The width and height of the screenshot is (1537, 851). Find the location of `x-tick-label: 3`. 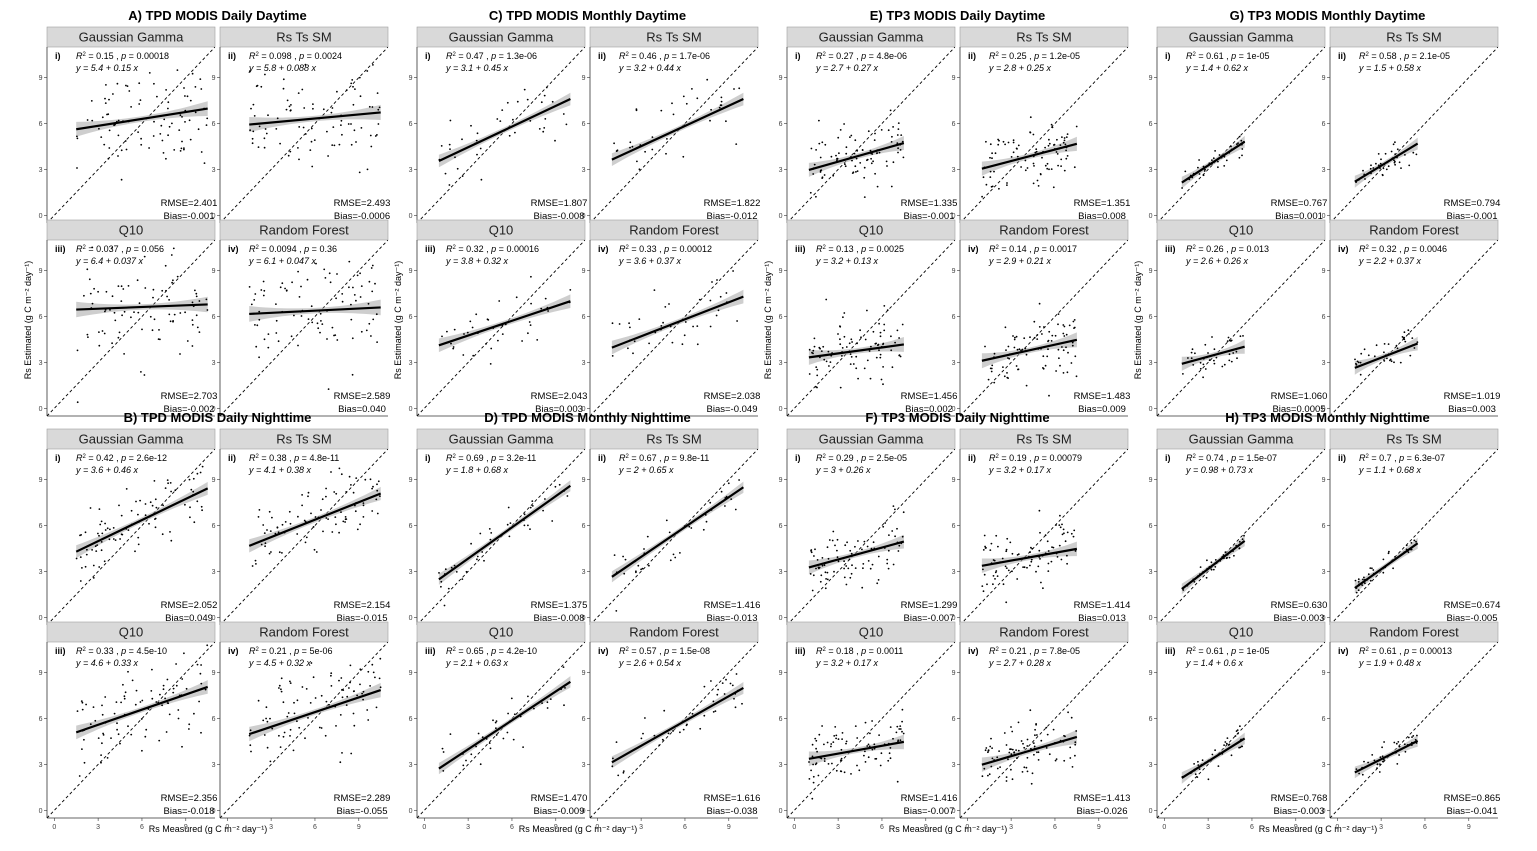

x-tick-label: 3 is located at coordinates (98, 827).